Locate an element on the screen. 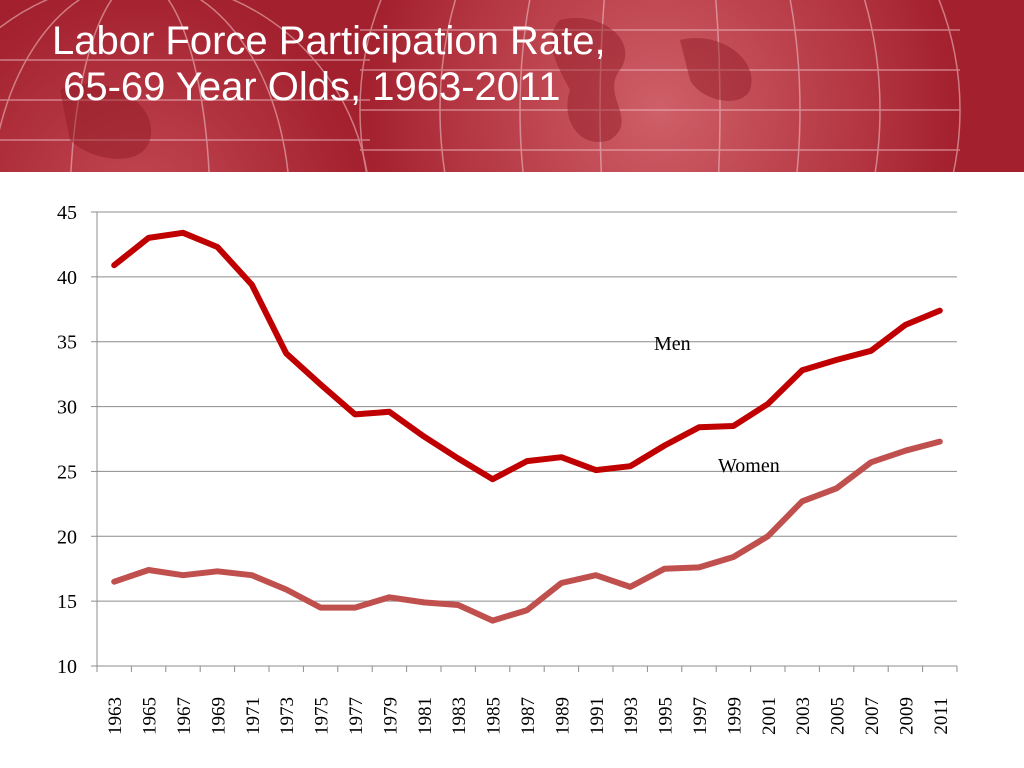 This screenshot has width=1024, height=768. x-tick-label-1987: 1987 is located at coordinates (528, 716).